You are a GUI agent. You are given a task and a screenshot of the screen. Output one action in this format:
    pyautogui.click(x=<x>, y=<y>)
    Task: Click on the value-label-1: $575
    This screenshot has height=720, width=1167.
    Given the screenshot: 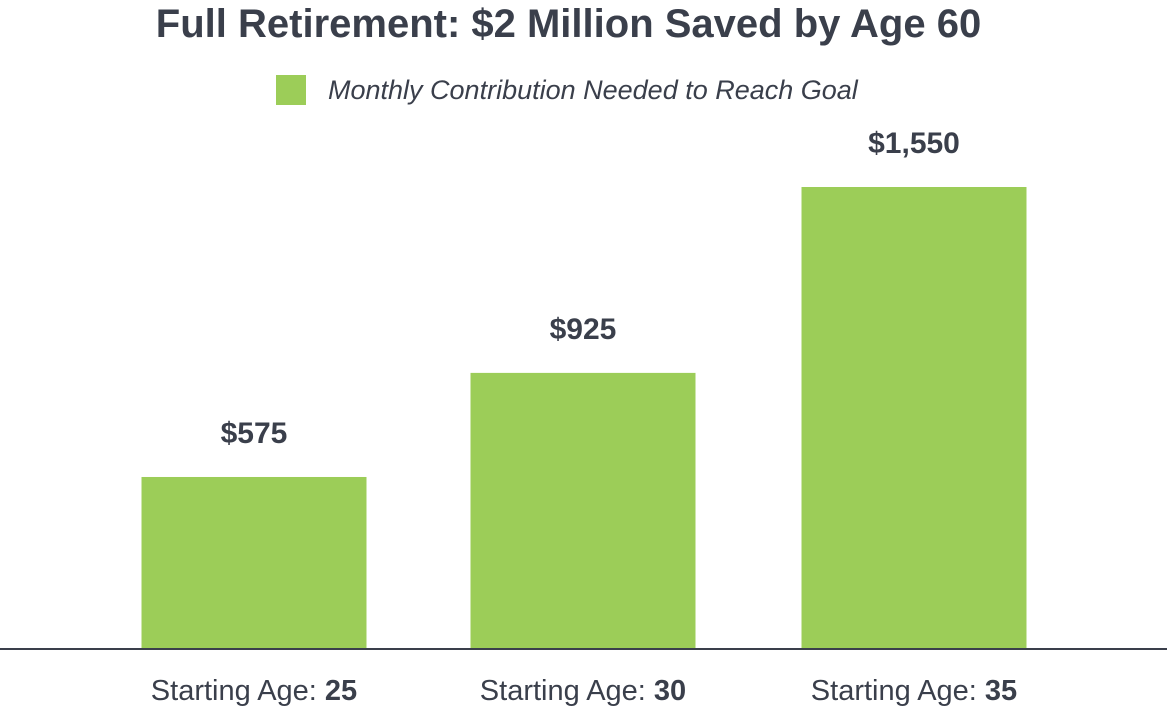 What is the action you would take?
    pyautogui.click(x=254, y=433)
    